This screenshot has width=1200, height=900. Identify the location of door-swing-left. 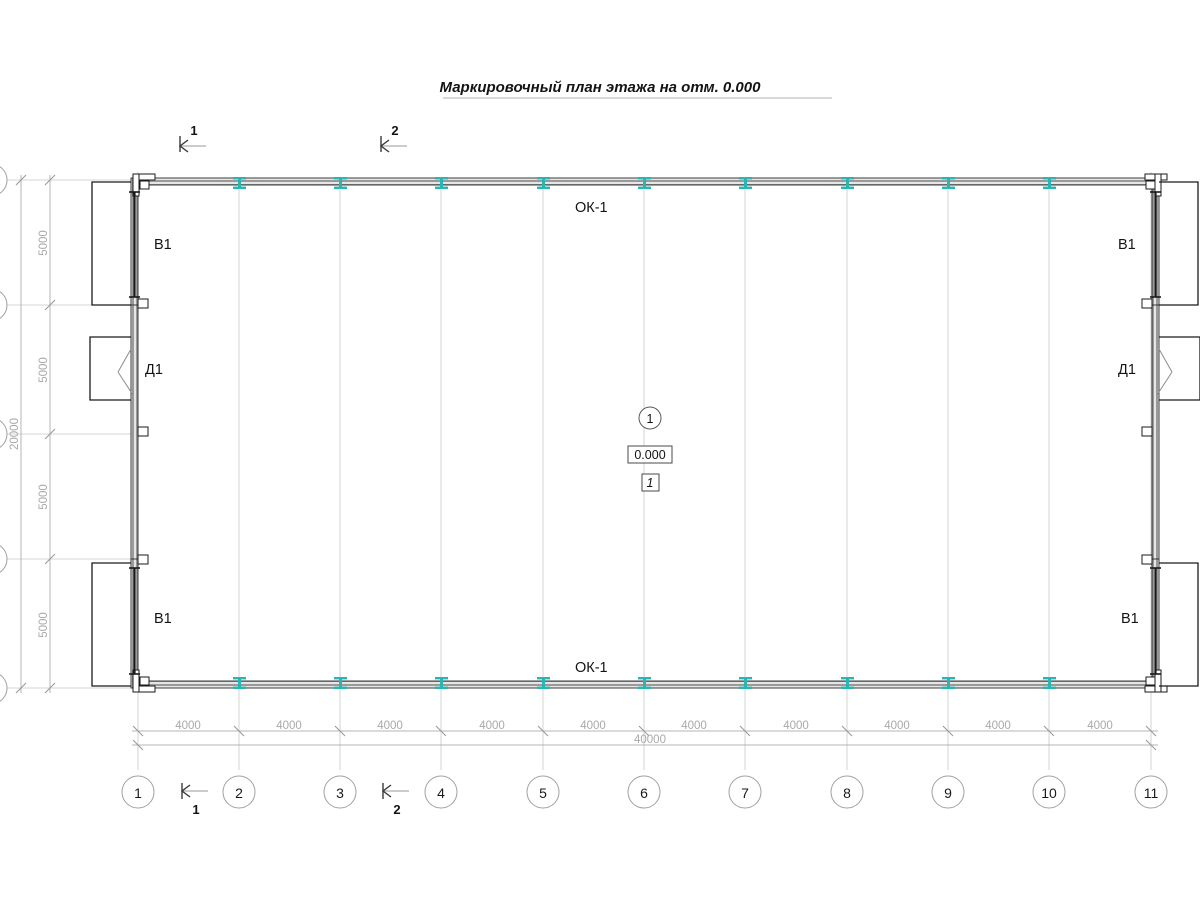
(124, 360).